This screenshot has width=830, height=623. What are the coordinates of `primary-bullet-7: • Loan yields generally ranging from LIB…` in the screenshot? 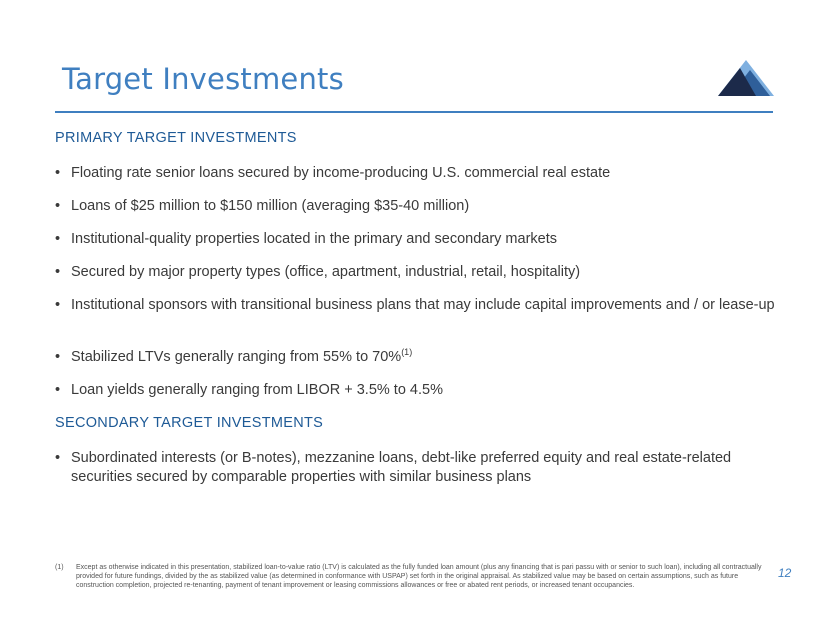 It's located at (415, 390).